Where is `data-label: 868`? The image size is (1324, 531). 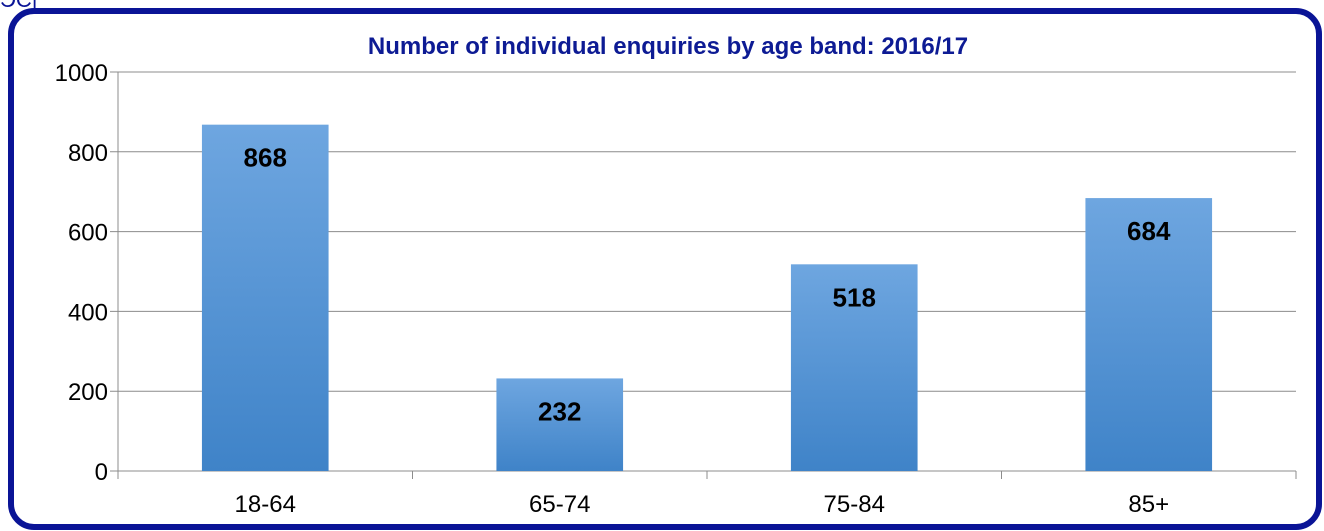 data-label: 868 is located at coordinates (265, 158).